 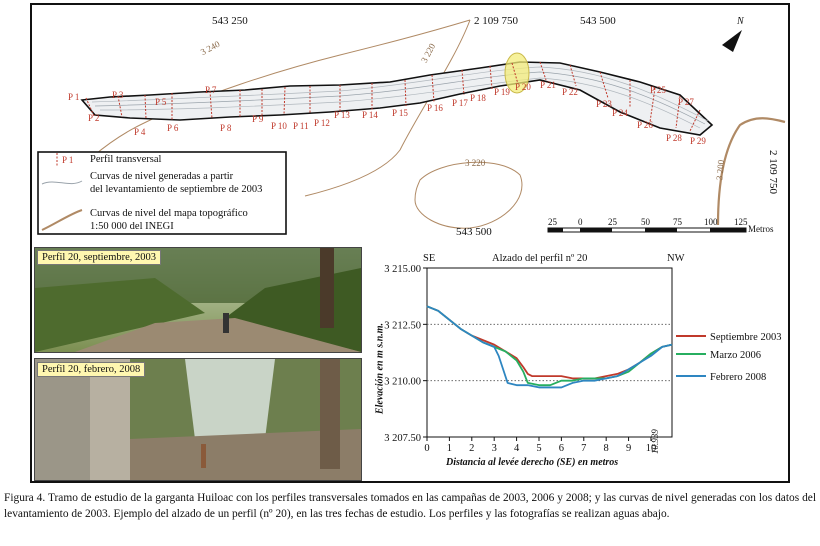 I want to click on profile-label: P 25, so click(x=658, y=90).